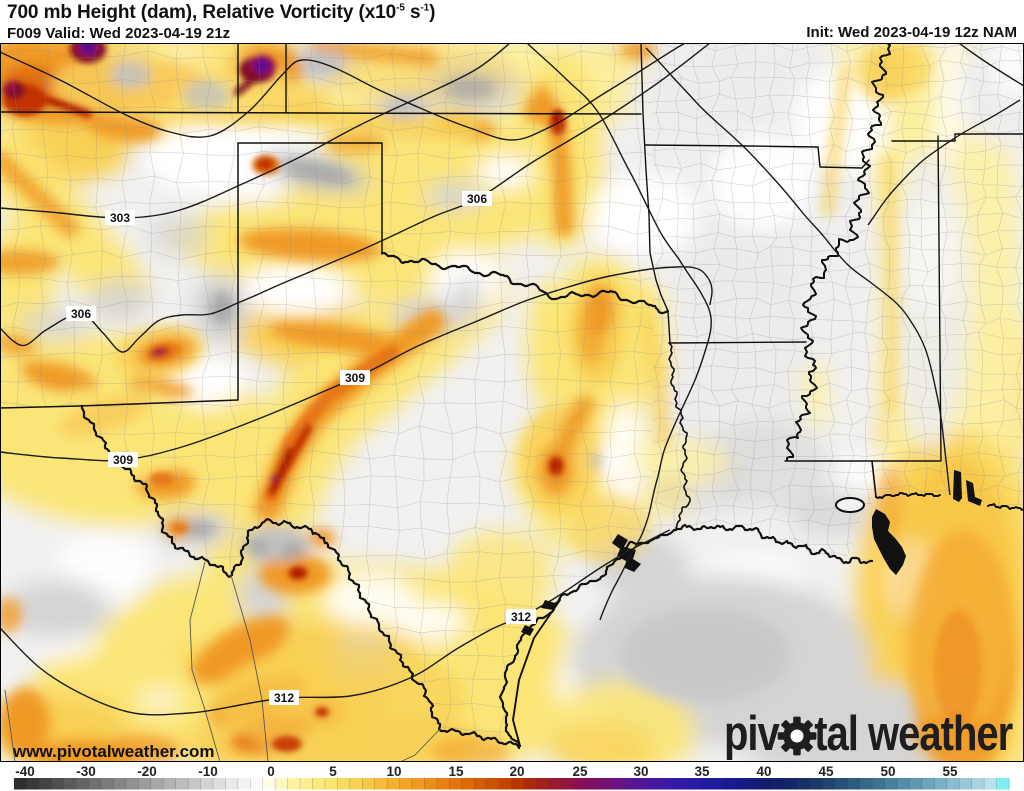  I want to click on svg-text: 40, so click(763, 771).